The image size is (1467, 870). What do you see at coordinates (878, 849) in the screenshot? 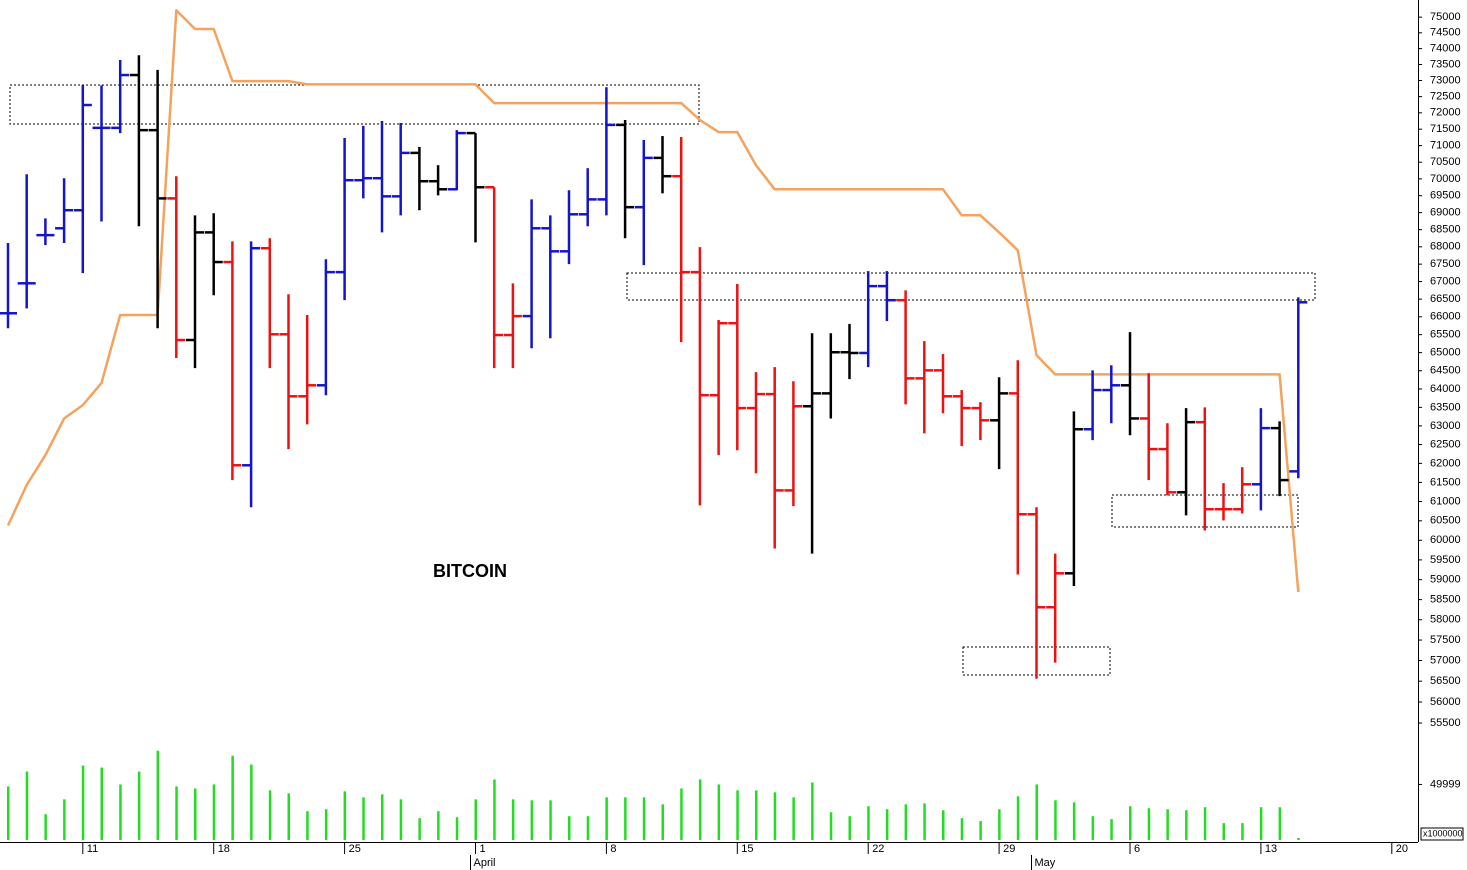
I see `x-tick-label: 22` at bounding box center [878, 849].